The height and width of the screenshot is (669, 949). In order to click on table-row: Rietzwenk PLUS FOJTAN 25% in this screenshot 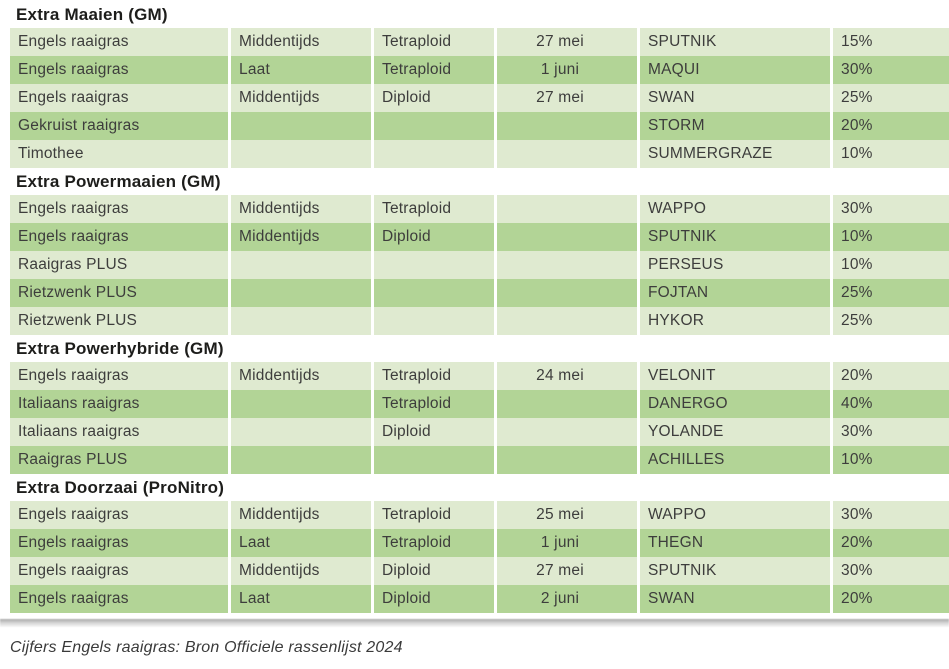, I will do `click(479, 293)`.